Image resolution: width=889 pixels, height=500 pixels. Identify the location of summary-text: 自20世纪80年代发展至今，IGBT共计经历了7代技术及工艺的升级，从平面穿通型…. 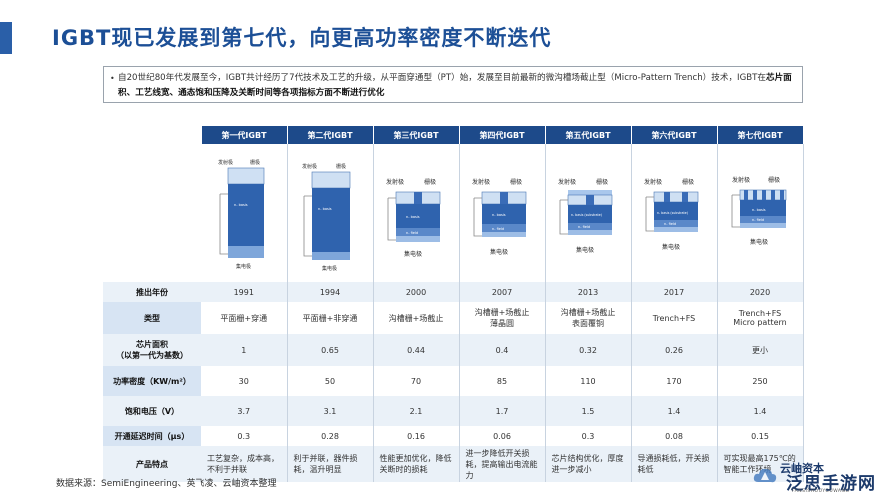
(442, 78).